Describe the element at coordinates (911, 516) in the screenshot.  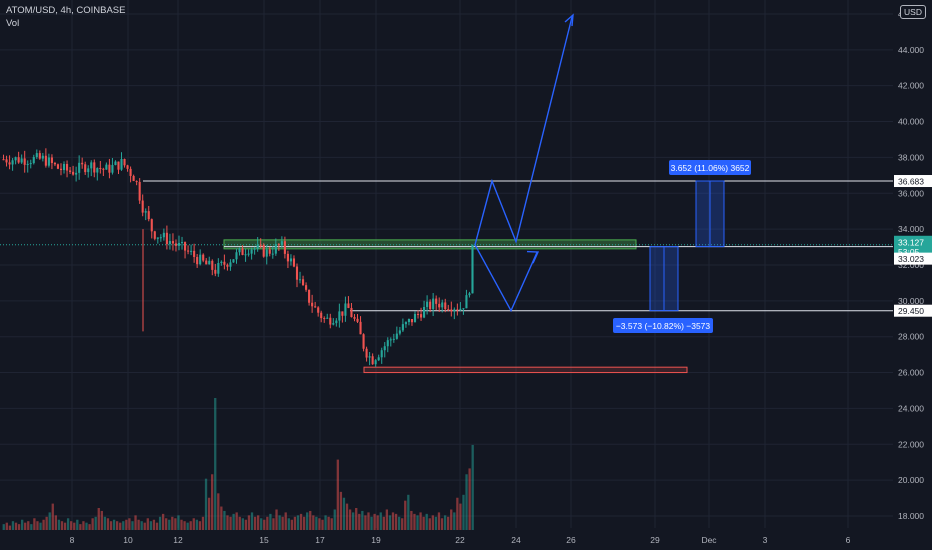
I see `y-tick-label: 18.000` at that location.